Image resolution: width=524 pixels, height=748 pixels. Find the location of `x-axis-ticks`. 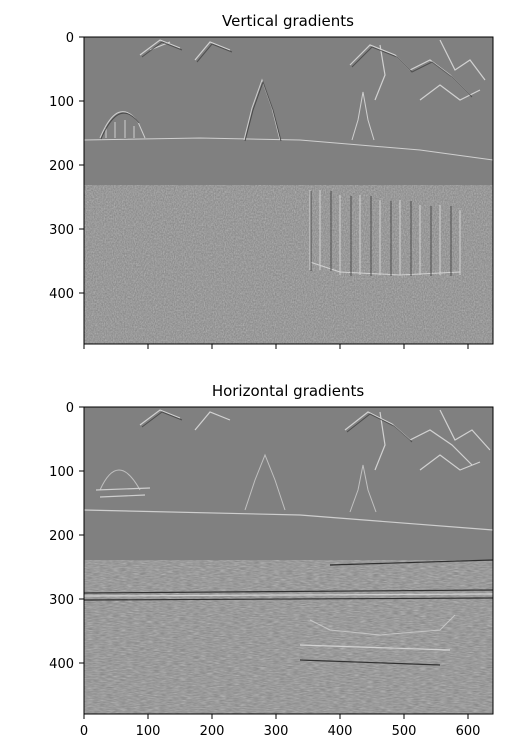

x-axis-ticks is located at coordinates (276, 346).